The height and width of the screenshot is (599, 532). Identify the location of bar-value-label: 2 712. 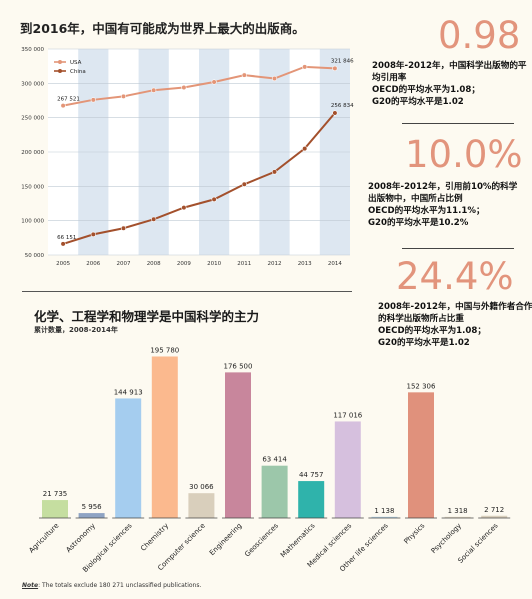
(494, 510).